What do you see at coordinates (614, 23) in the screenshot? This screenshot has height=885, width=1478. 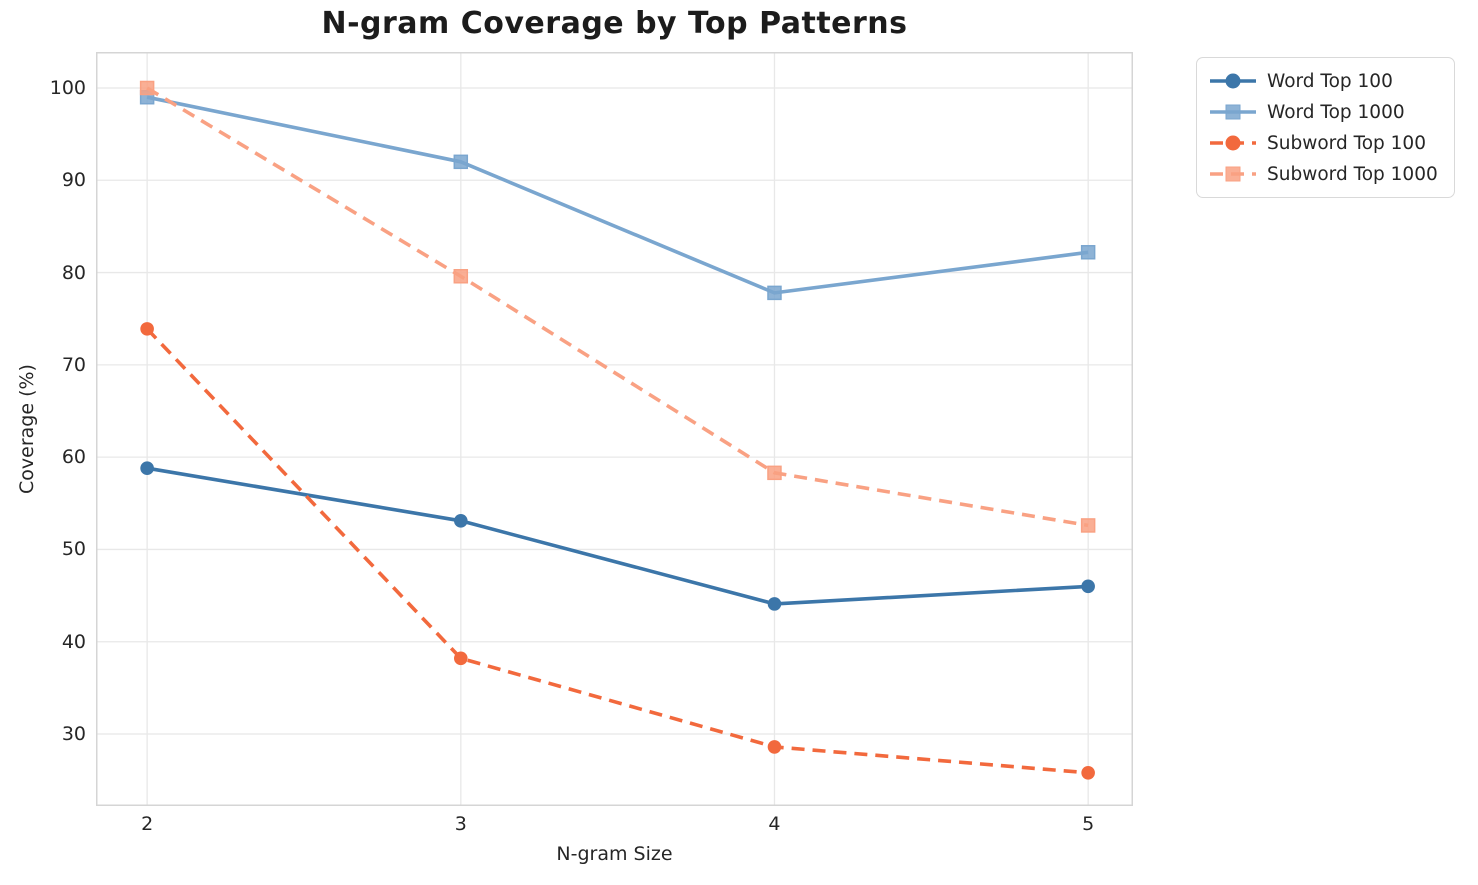 I see `chart-title: N-gram Coverage by Top Patterns` at bounding box center [614, 23].